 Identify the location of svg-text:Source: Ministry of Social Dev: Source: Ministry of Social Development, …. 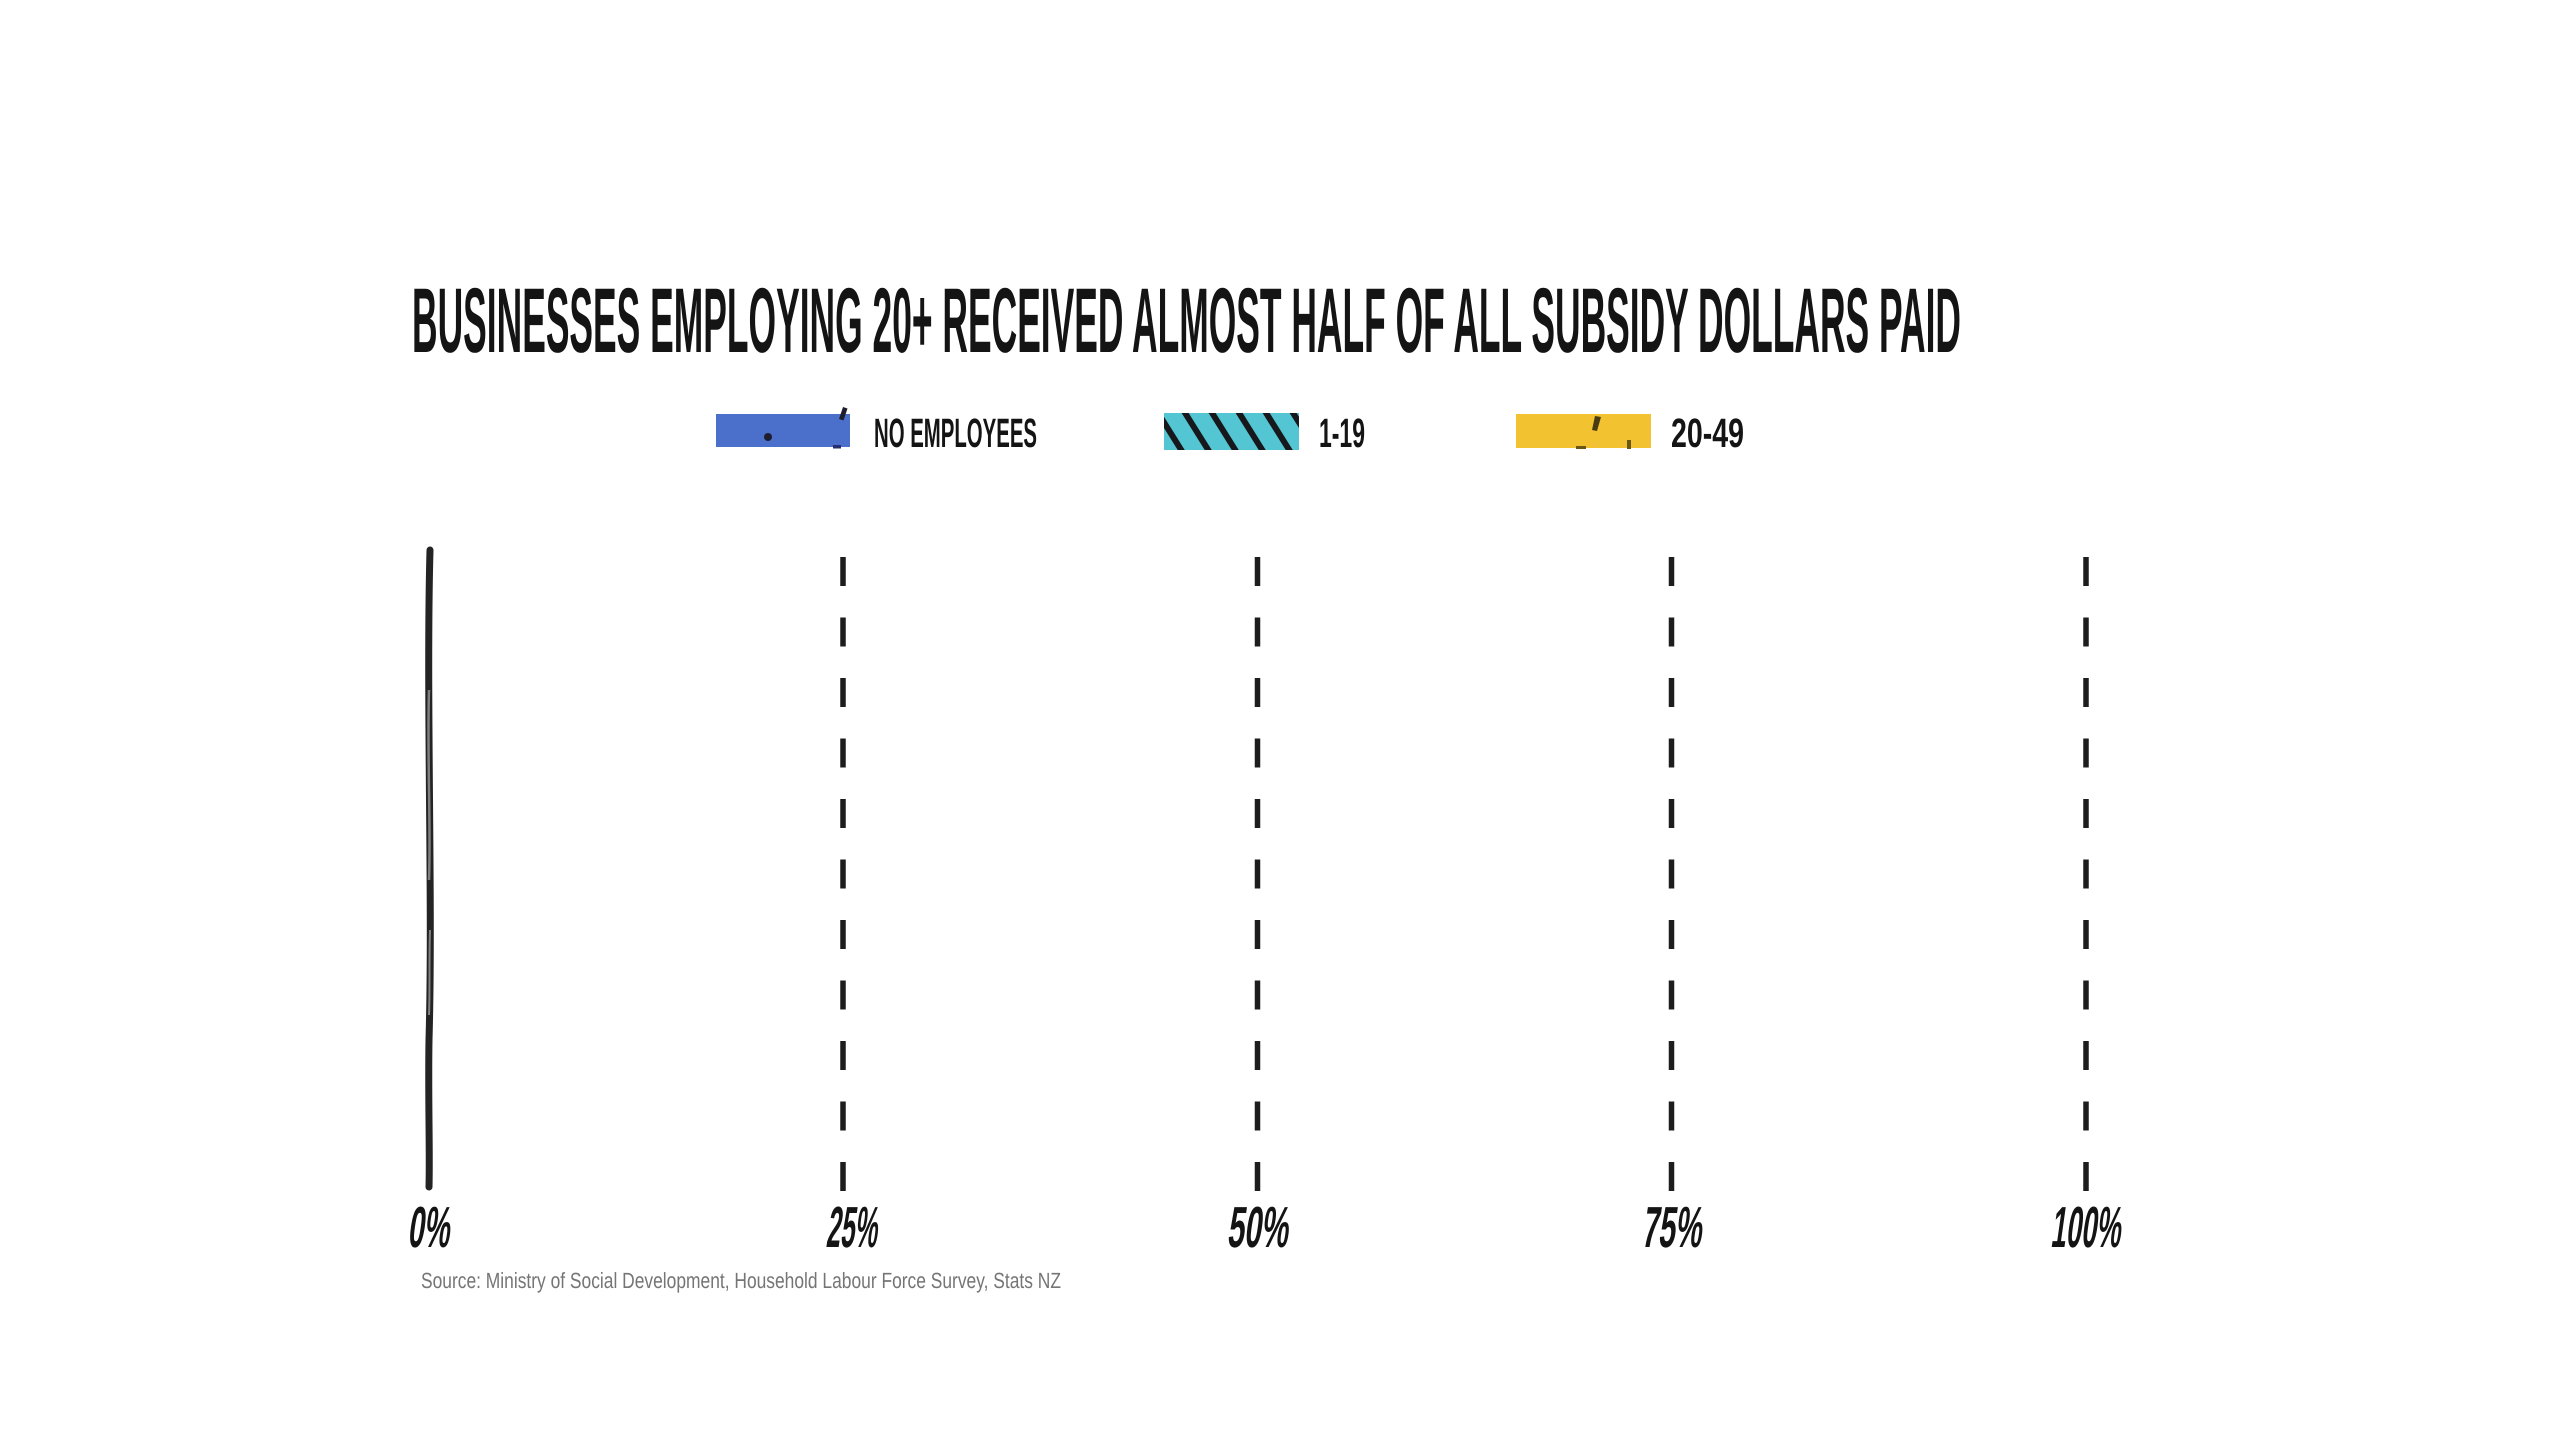
(741, 1280).